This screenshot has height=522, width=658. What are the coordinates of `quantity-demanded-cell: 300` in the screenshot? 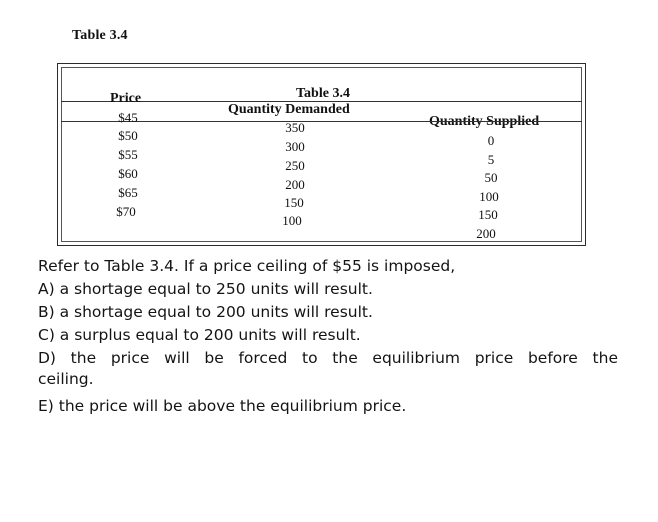 It's located at (295, 146).